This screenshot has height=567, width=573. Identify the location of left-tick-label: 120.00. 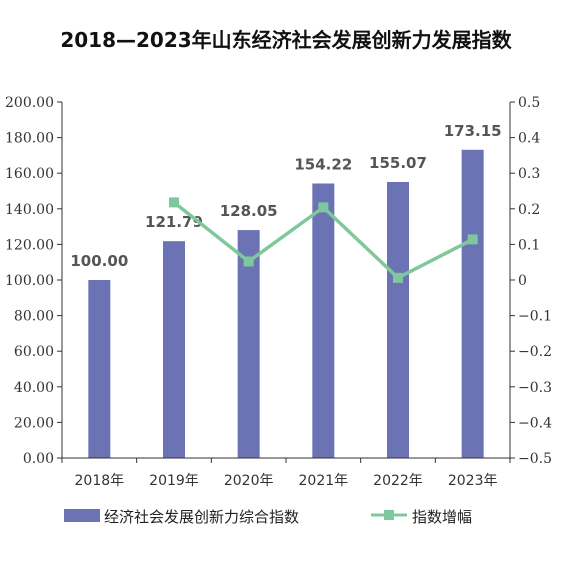
(29, 245).